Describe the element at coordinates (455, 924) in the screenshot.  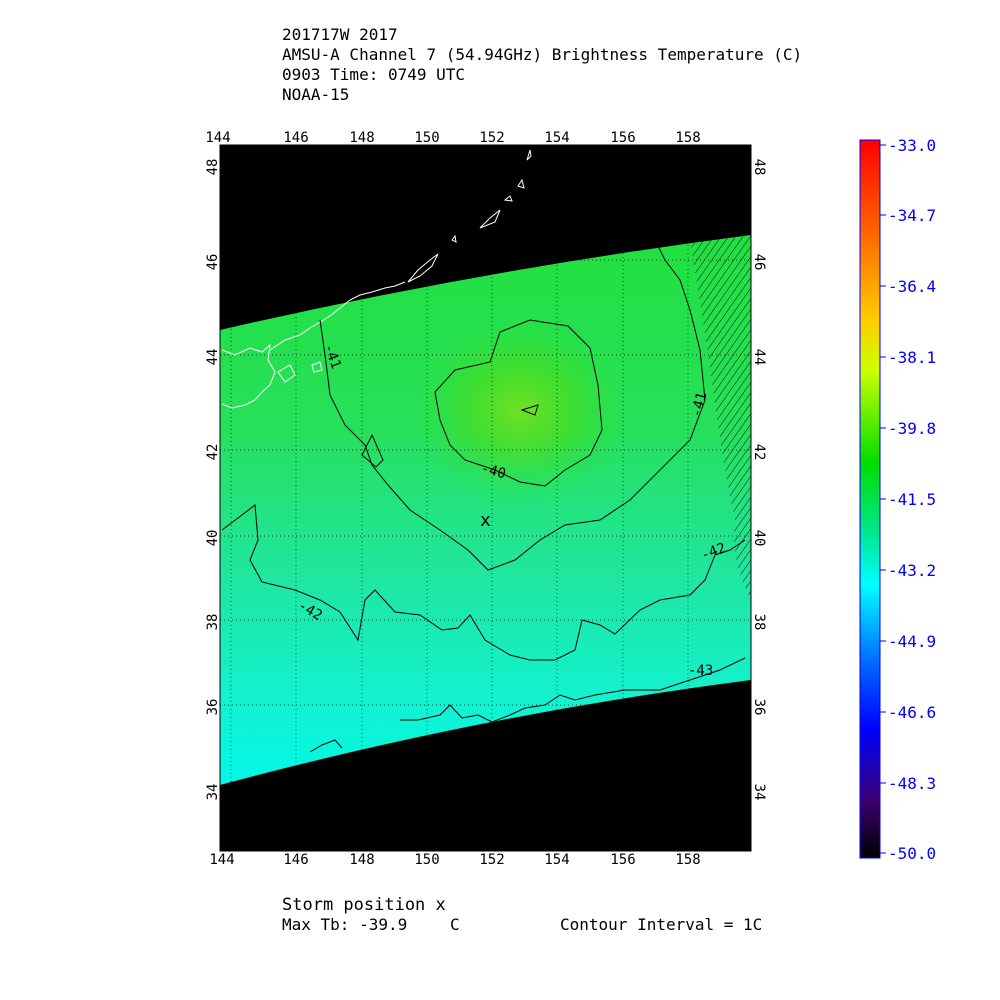
I see `max-tb-unit: C` at that location.